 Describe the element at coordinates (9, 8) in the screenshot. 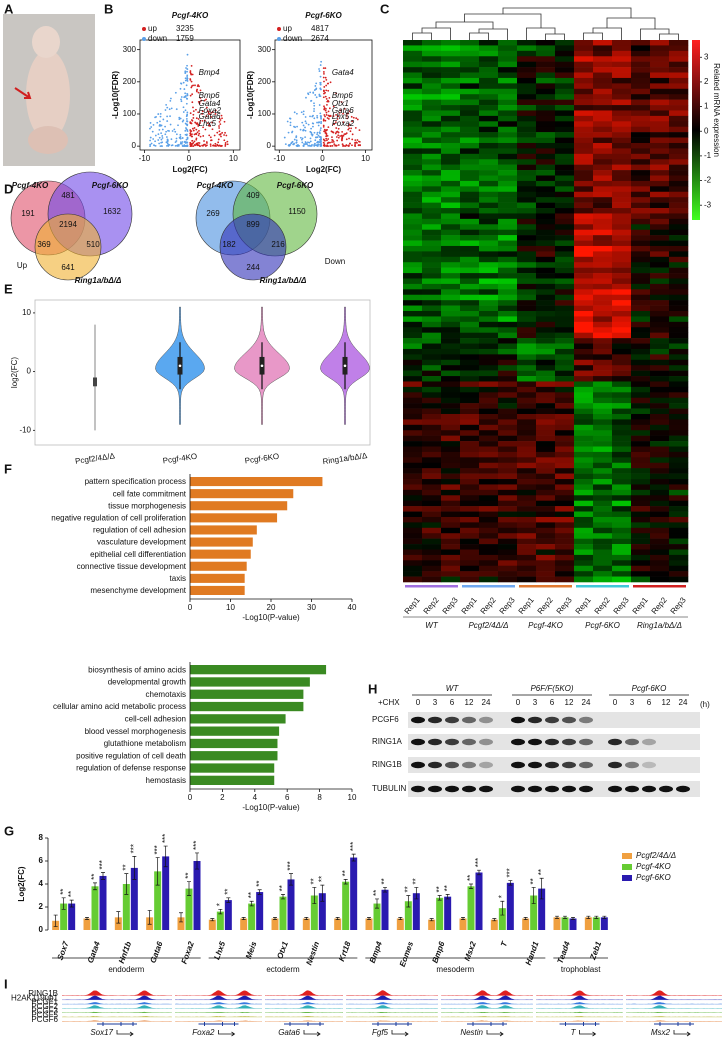

I see `panel-label: A` at that location.